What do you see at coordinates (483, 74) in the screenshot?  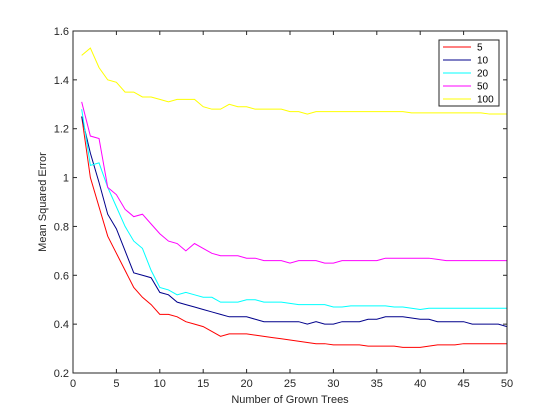 I see `legend-label-20: 20` at bounding box center [483, 74].